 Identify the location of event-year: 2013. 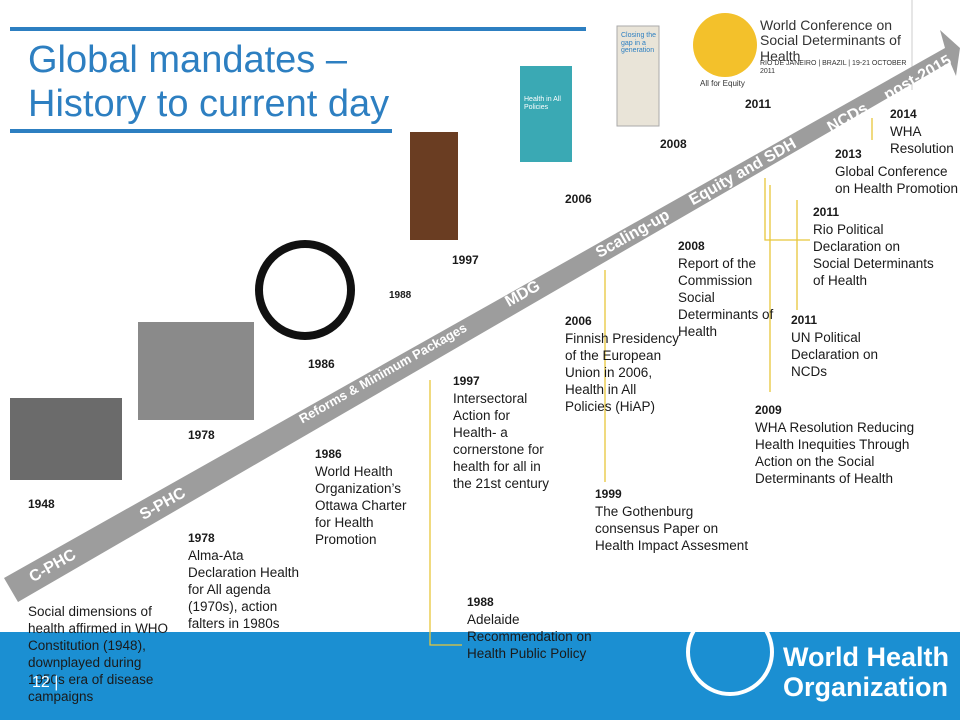
(848, 154).